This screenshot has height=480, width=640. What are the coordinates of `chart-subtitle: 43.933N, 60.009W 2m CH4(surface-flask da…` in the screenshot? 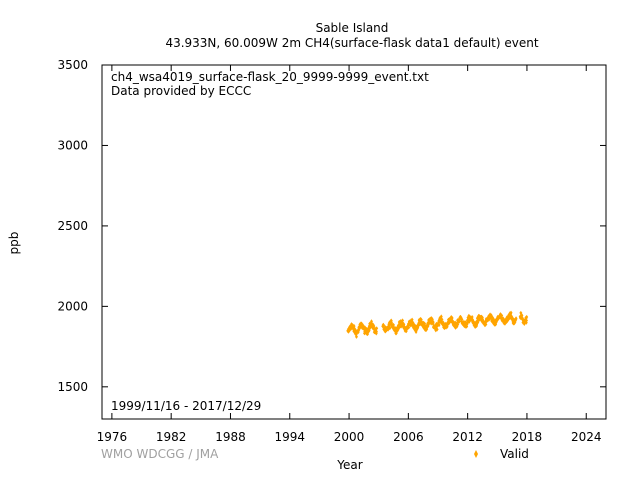 It's located at (351, 43).